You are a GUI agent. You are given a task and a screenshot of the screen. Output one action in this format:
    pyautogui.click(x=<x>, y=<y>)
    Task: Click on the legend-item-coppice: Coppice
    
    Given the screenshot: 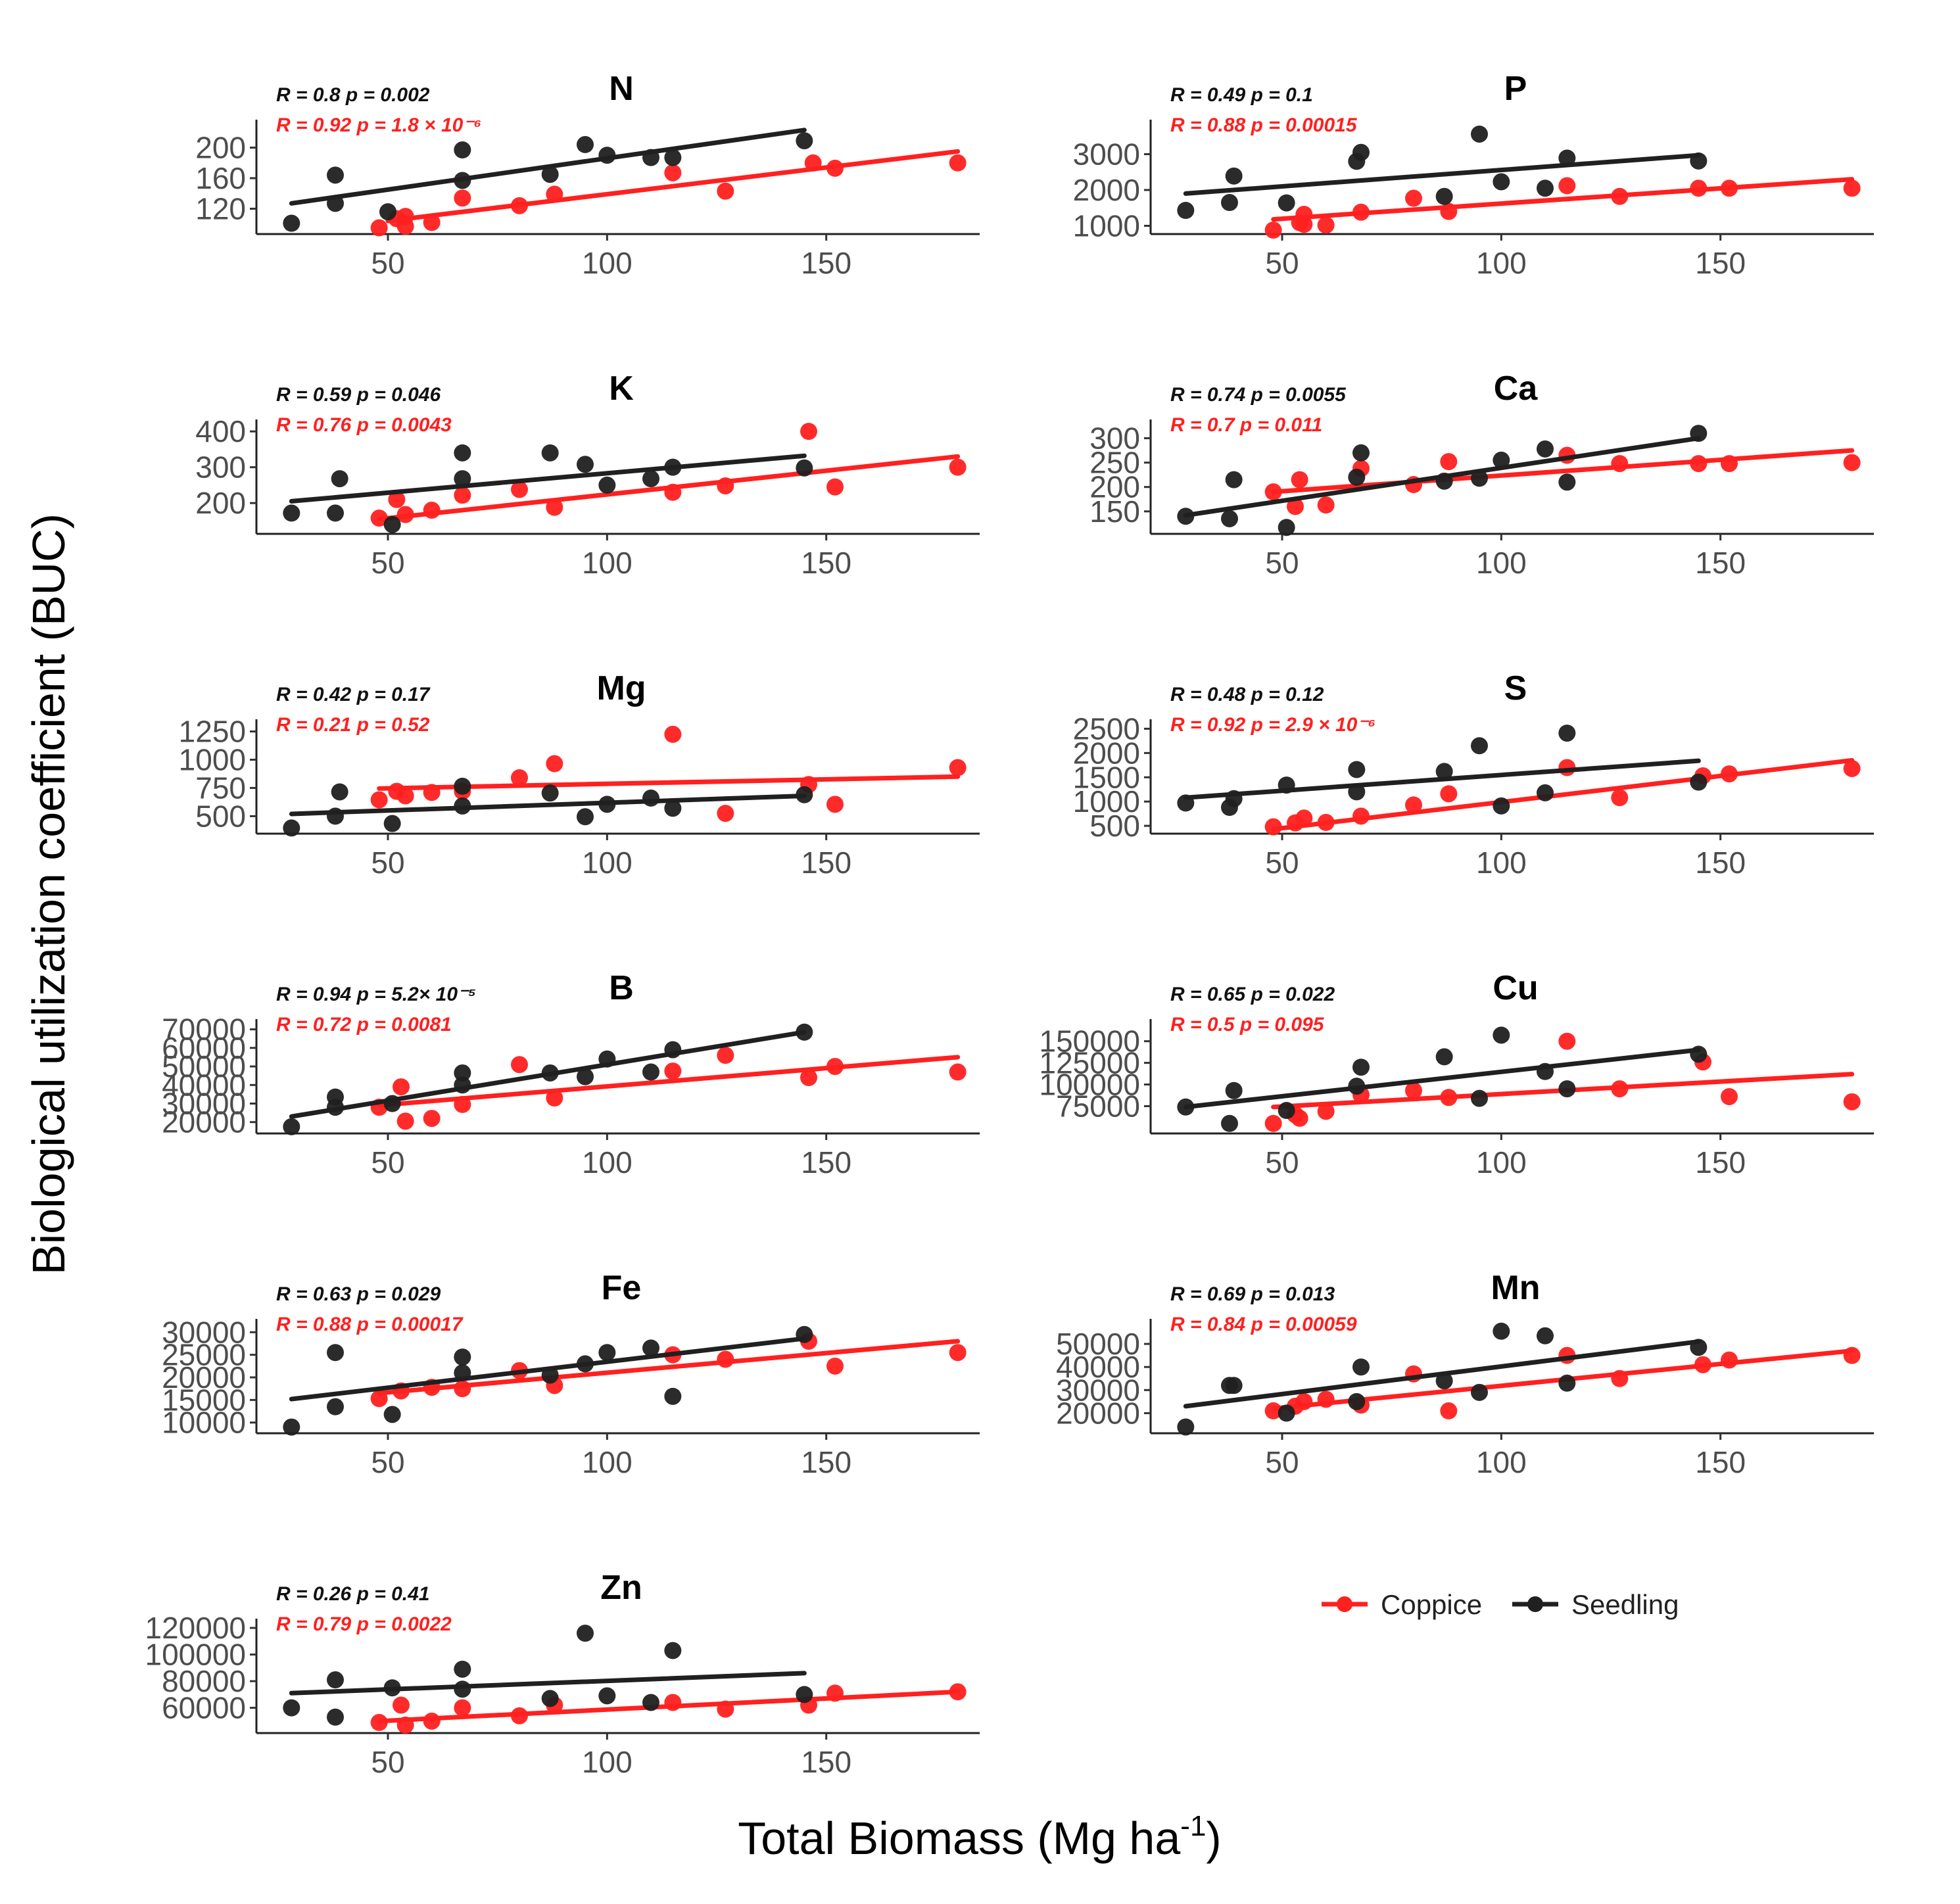 What is the action you would take?
    pyautogui.click(x=1402, y=1604)
    